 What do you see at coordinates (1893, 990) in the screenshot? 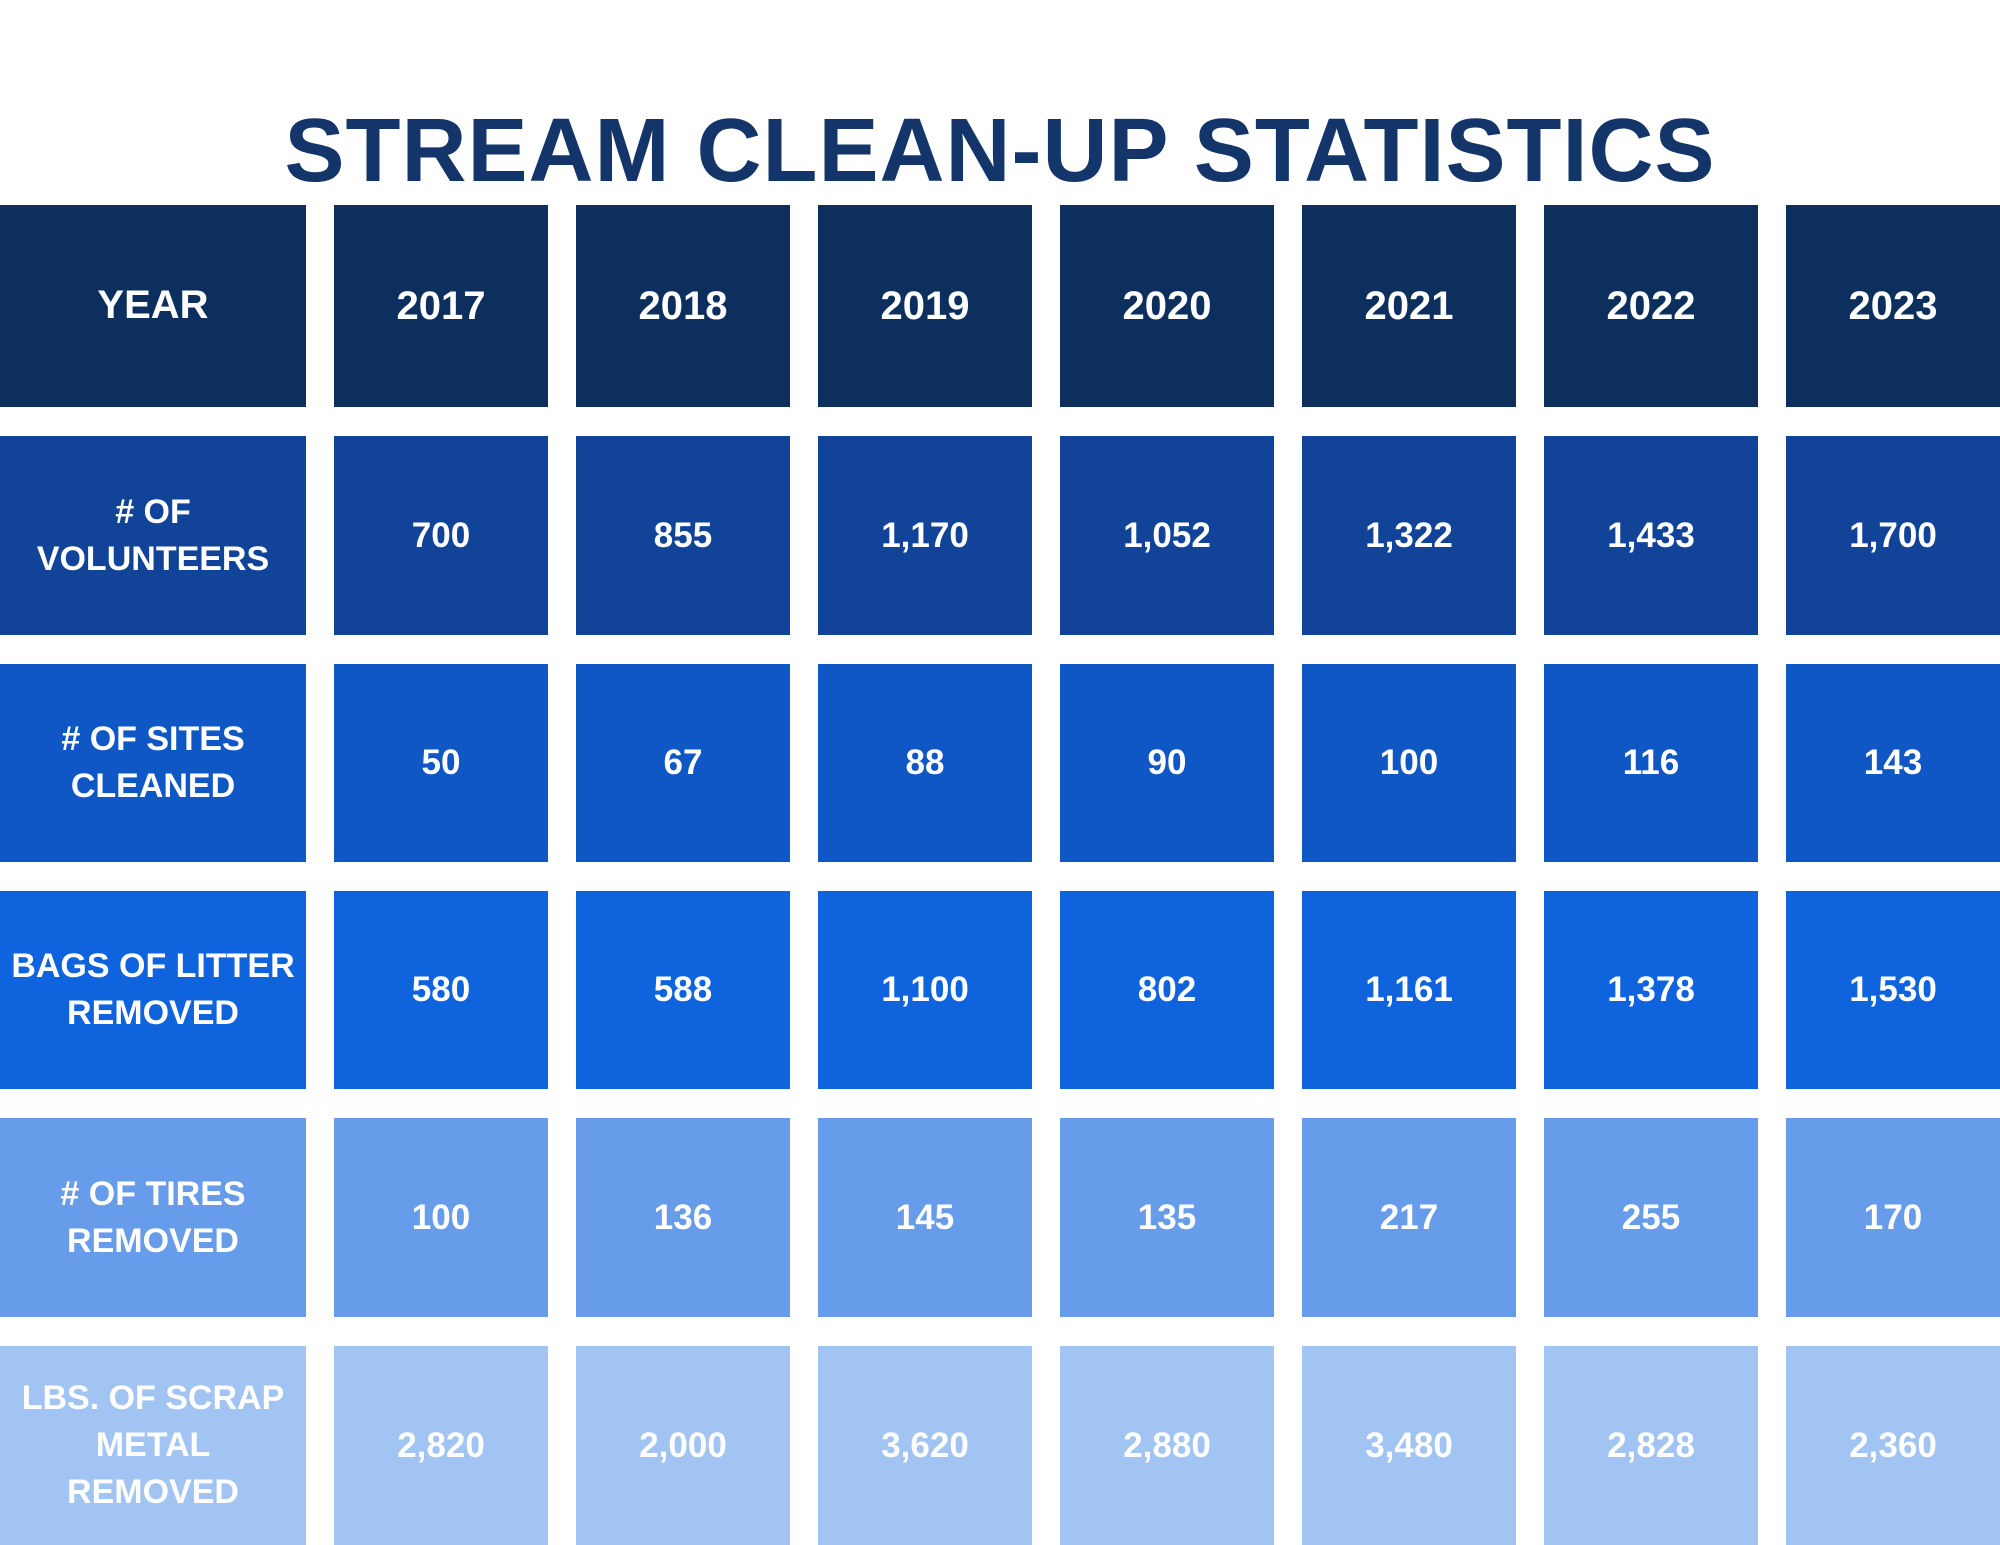
I see `cell-litter-2023: 1,530` at bounding box center [1893, 990].